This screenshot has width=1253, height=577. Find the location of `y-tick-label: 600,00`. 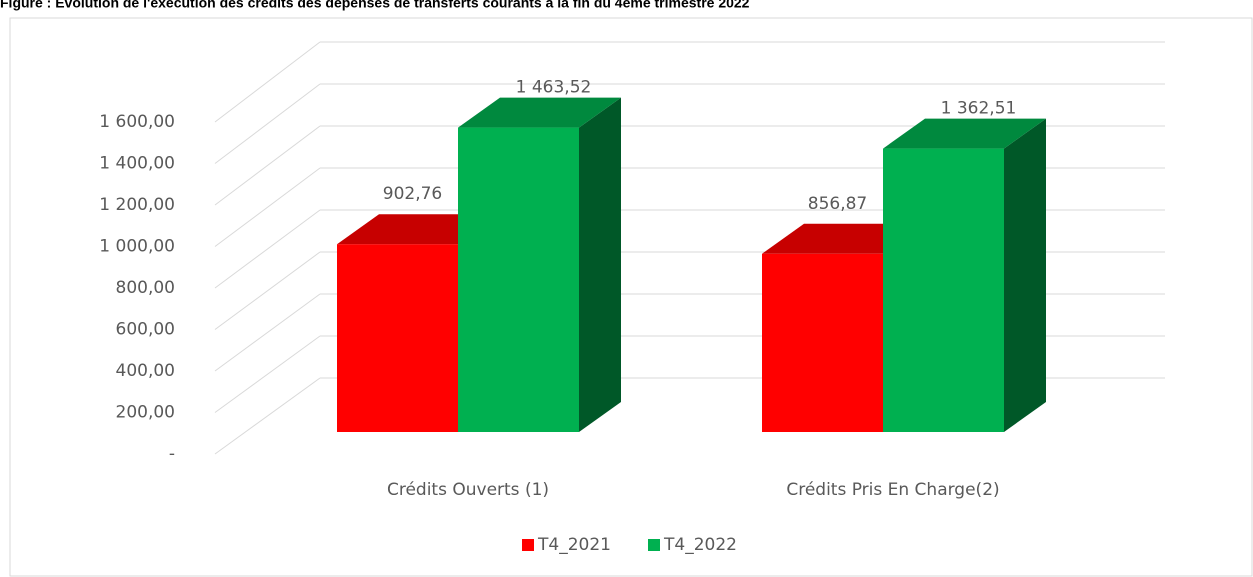

y-tick-label: 600,00 is located at coordinates (145, 330).